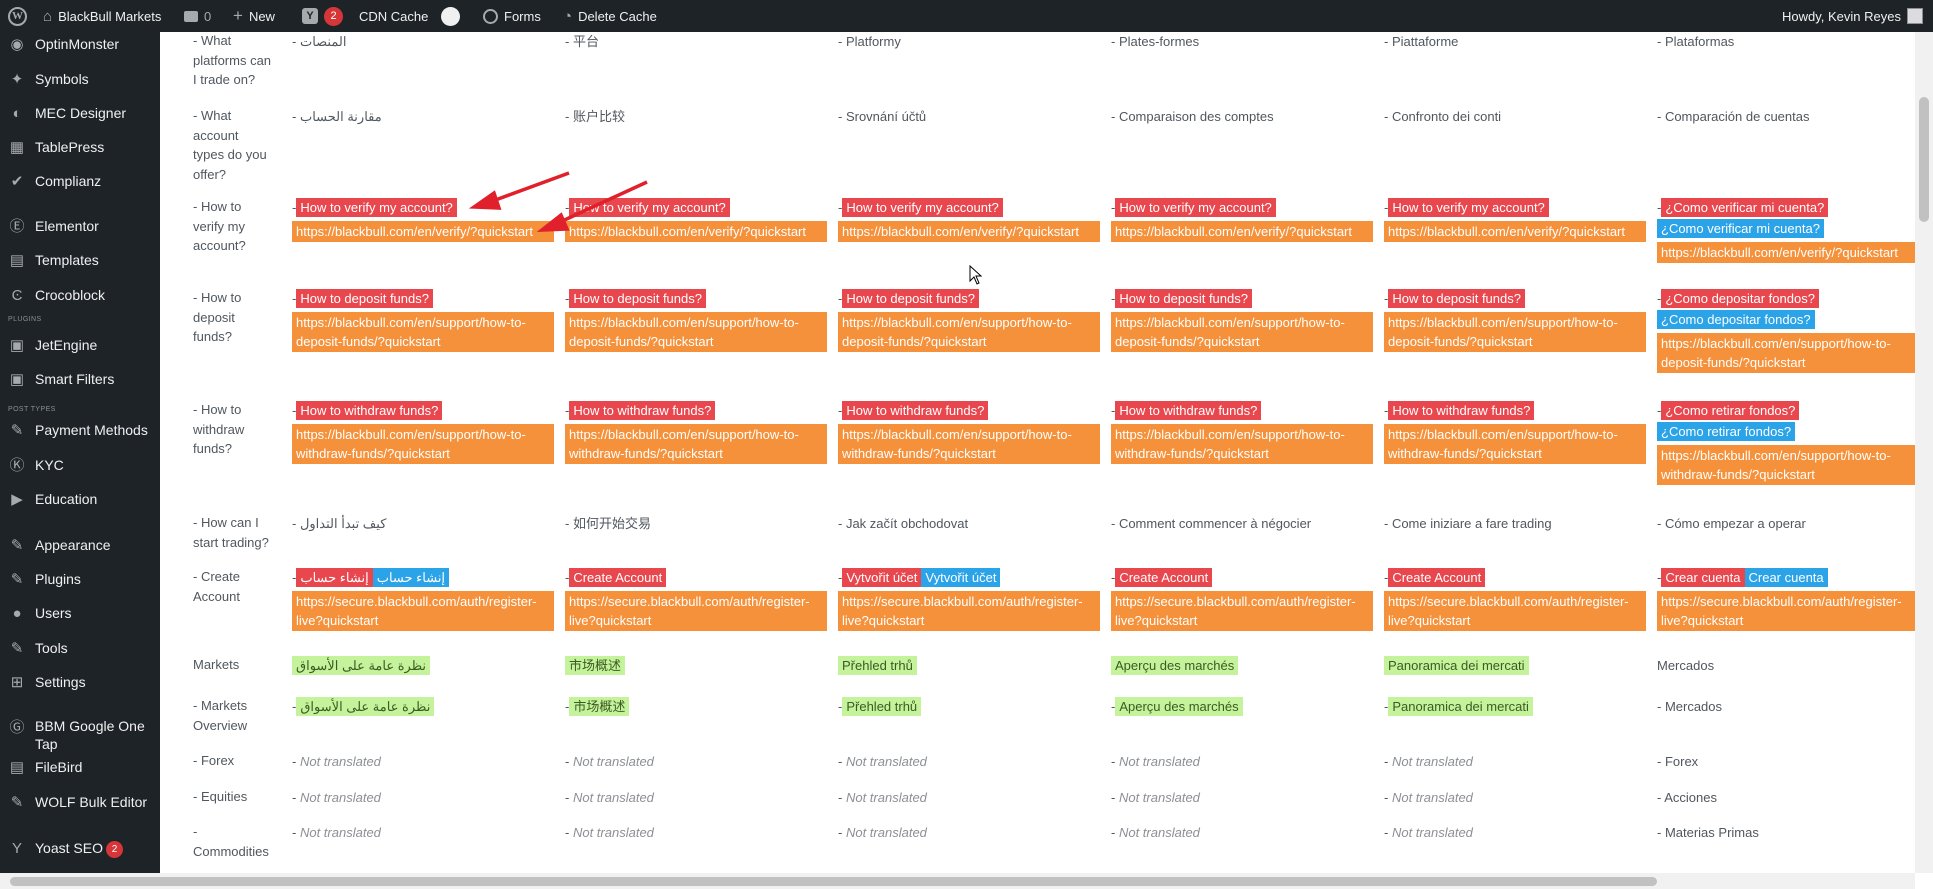 Image resolution: width=1933 pixels, height=889 pixels. What do you see at coordinates (1703, 577) in the screenshot?
I see `language-link-highlight: Crear cuenta` at bounding box center [1703, 577].